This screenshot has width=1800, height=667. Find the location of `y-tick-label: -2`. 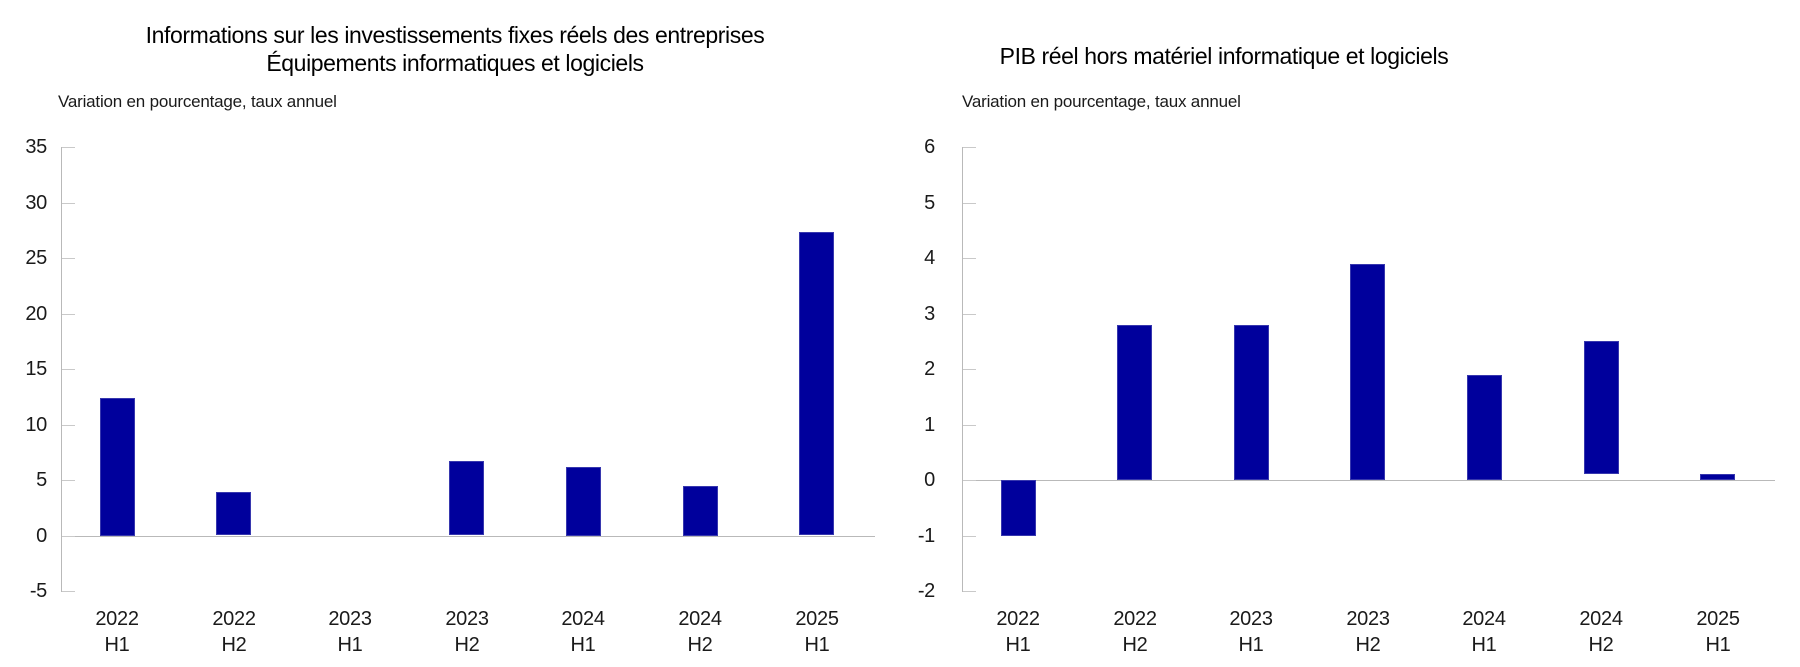

y-tick-label: -2 is located at coordinates (926, 591).